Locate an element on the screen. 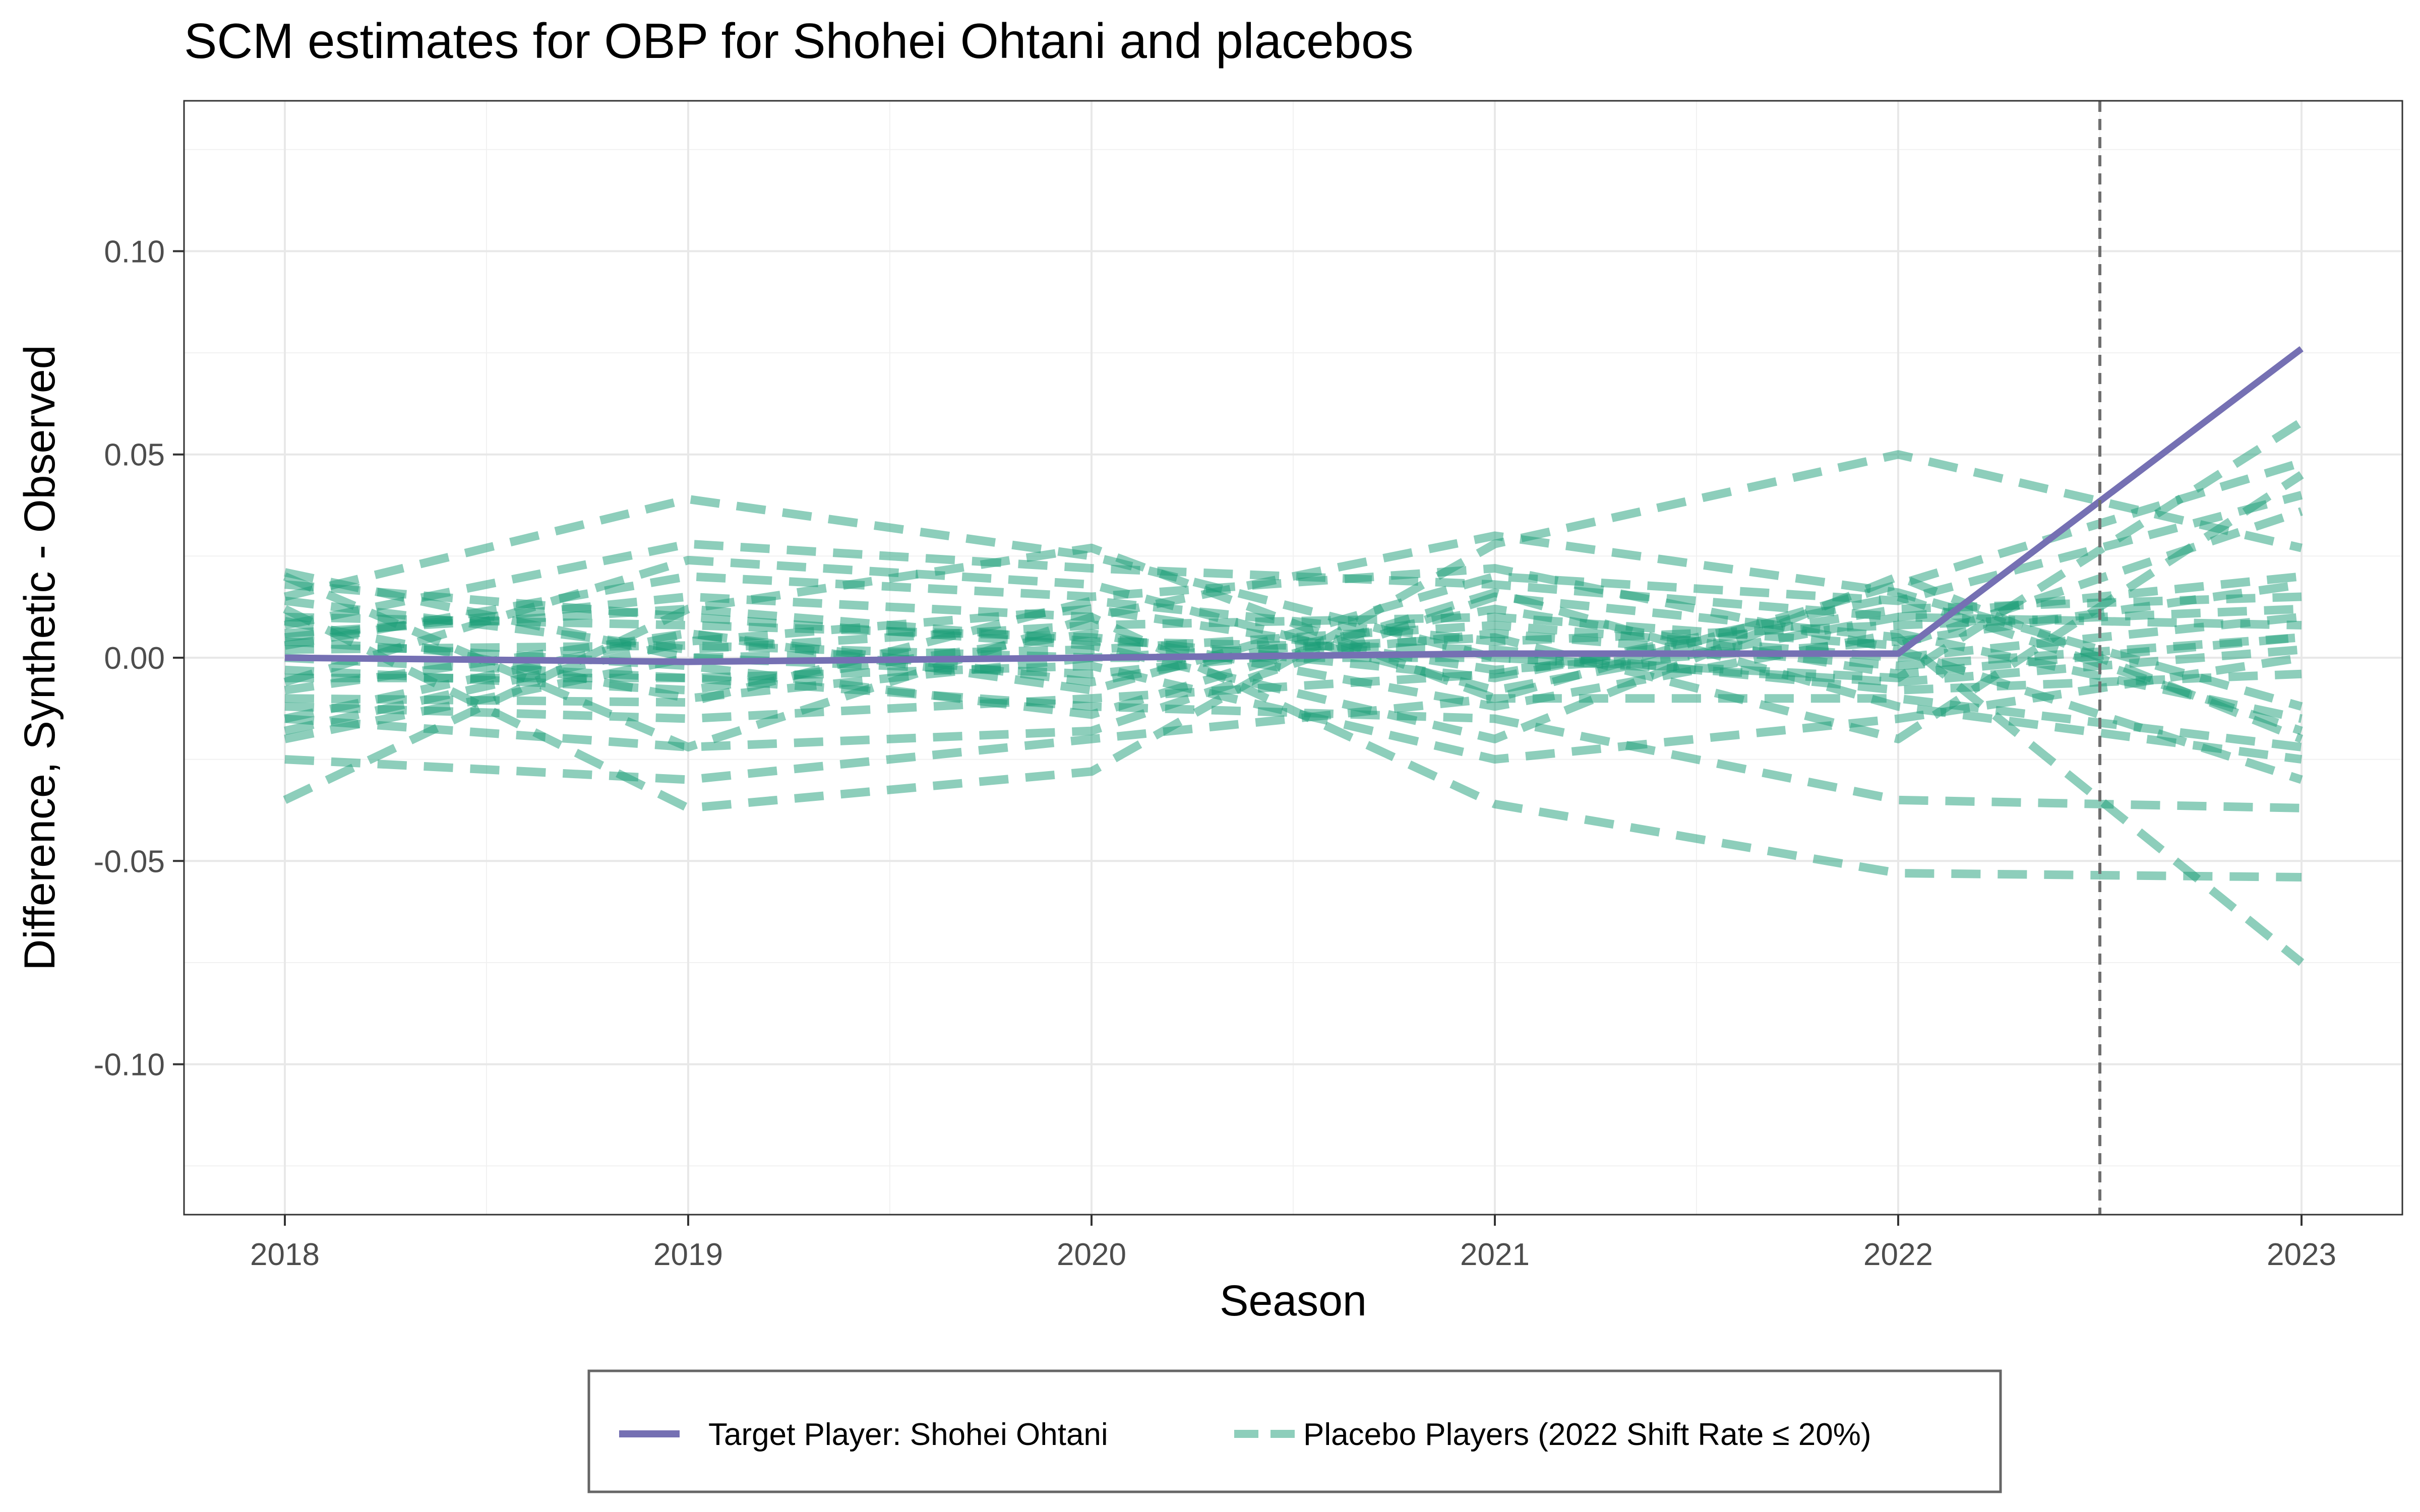 This screenshot has height=1512, width=2420. y-tick-label: 0.10 is located at coordinates (134, 251).